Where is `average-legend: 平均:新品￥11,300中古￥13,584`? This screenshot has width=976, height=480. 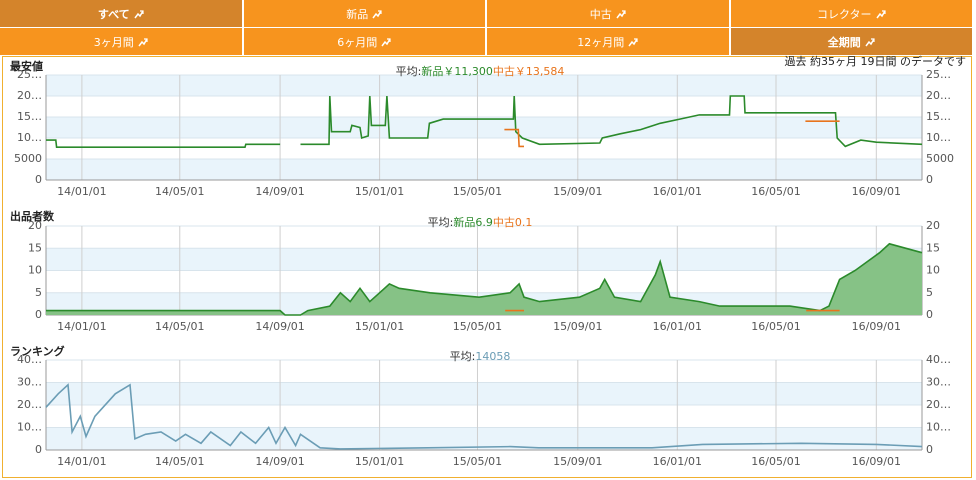
average-legend: 平均:新品￥11,300中古￥13,584 is located at coordinates (480, 71).